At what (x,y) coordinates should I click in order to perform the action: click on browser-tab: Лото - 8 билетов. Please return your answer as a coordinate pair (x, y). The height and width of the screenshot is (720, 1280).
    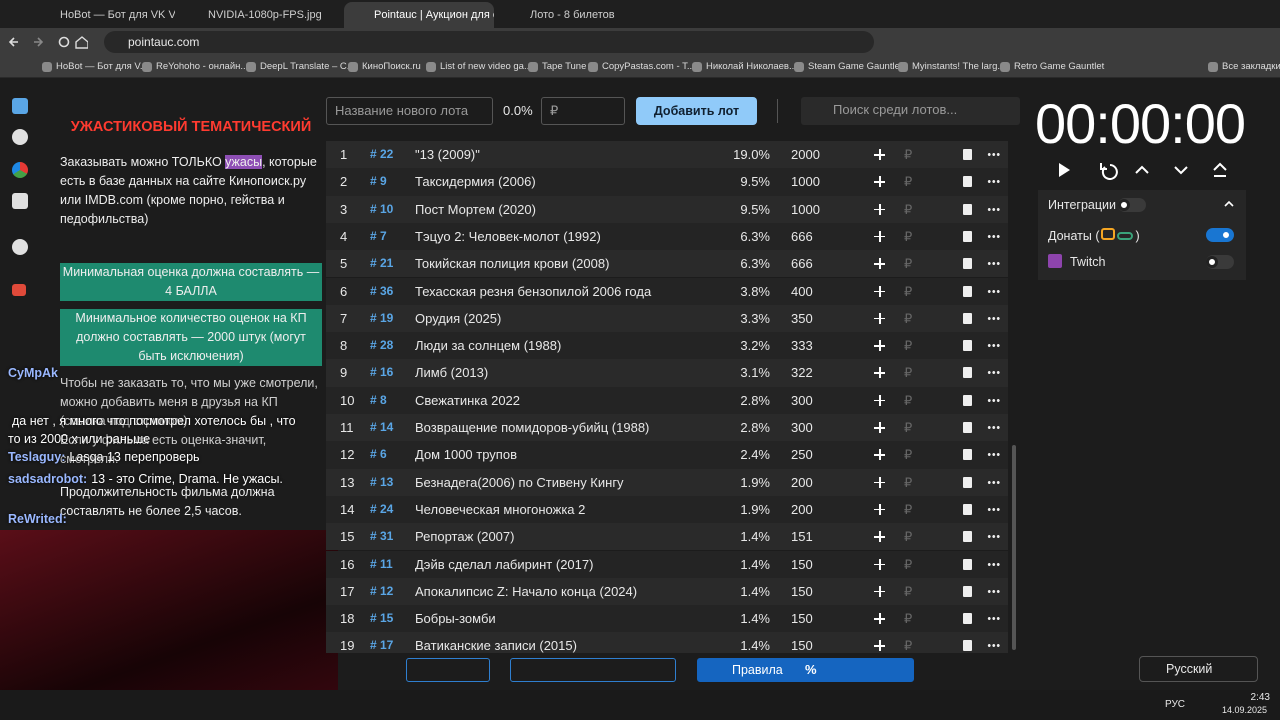
    Looking at the image, I should click on (572, 15).